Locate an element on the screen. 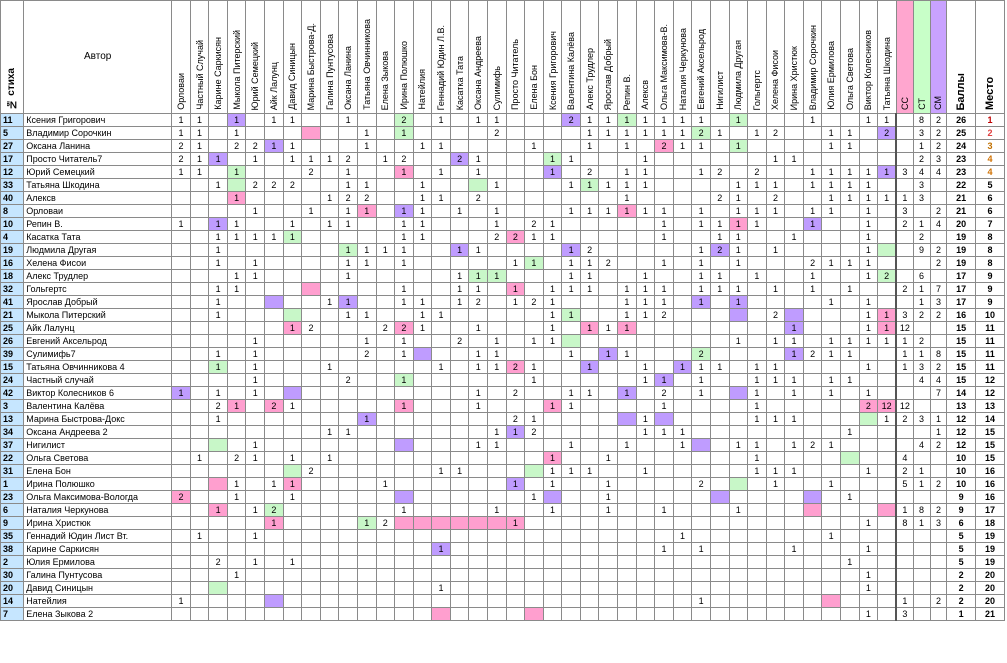  place-cell: 12 is located at coordinates (990, 380).